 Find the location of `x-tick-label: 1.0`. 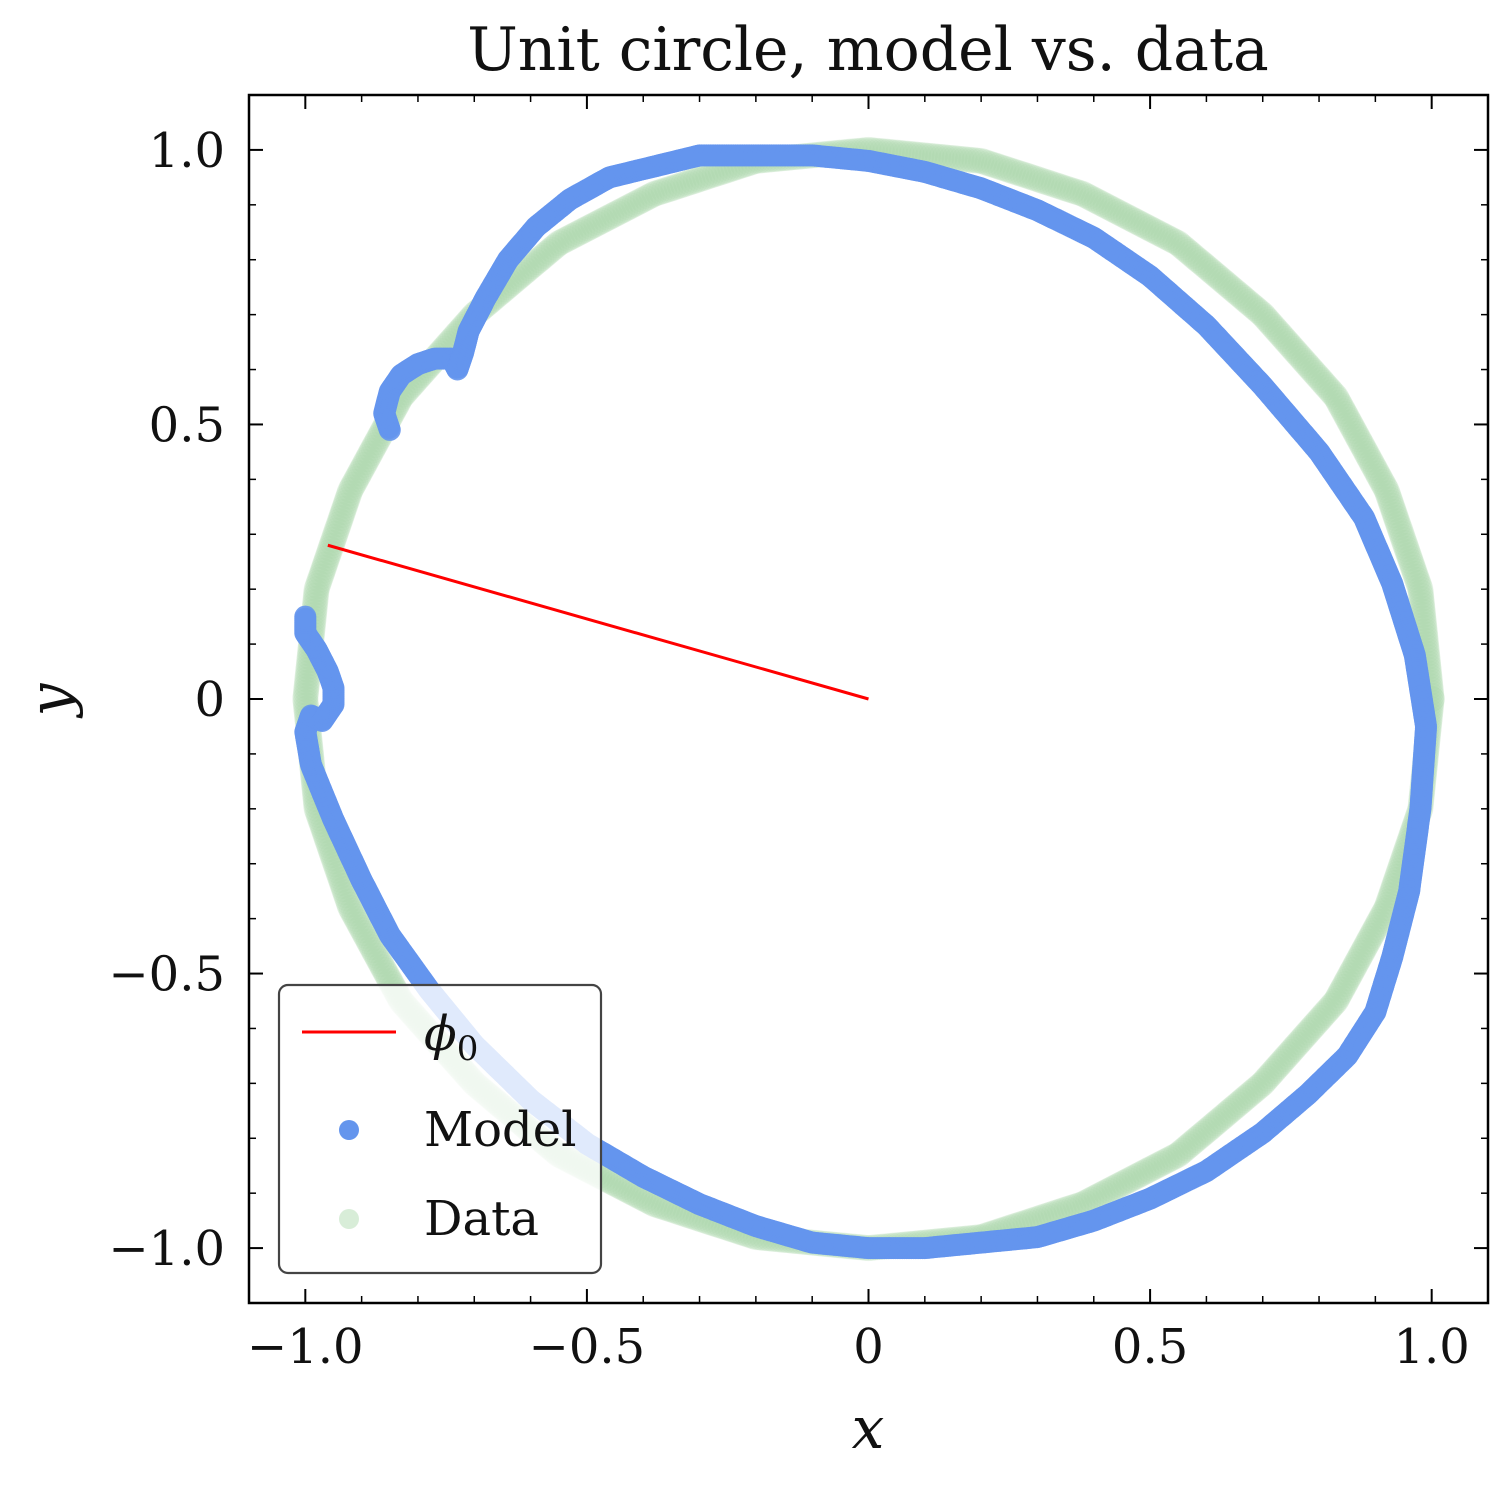

x-tick-label: 1.0 is located at coordinates (1432, 1347).